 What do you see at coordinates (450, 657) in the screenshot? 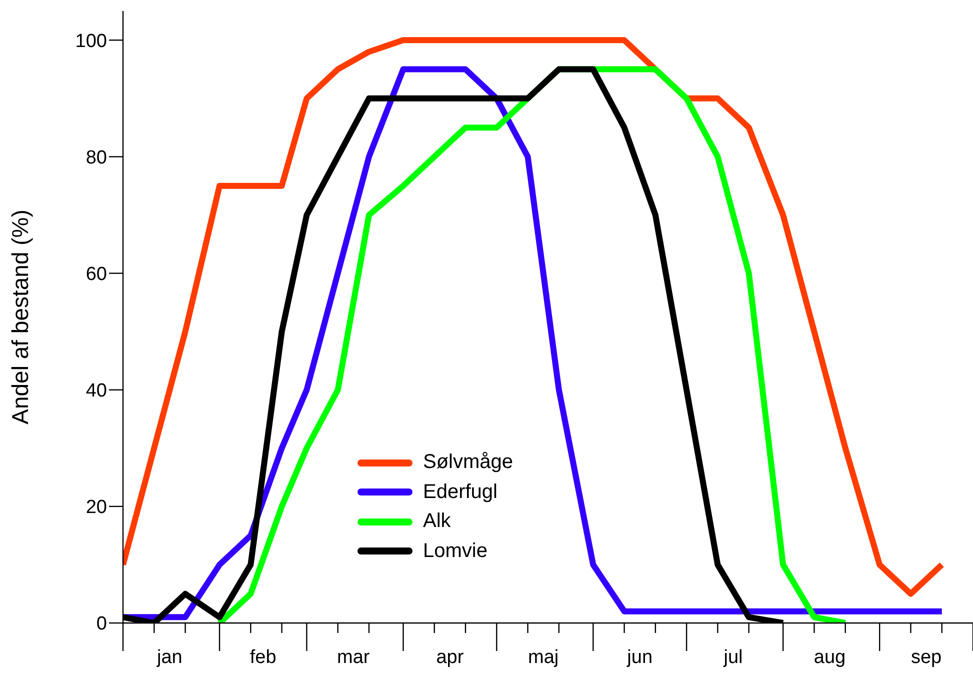
I see `x-tick-label: apr` at bounding box center [450, 657].